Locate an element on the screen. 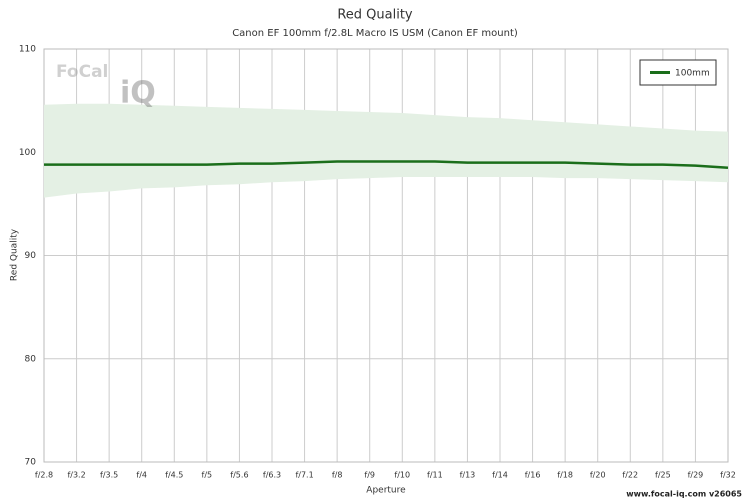 This screenshot has width=750, height=504. y-axis-label: Red Quality is located at coordinates (15, 254).